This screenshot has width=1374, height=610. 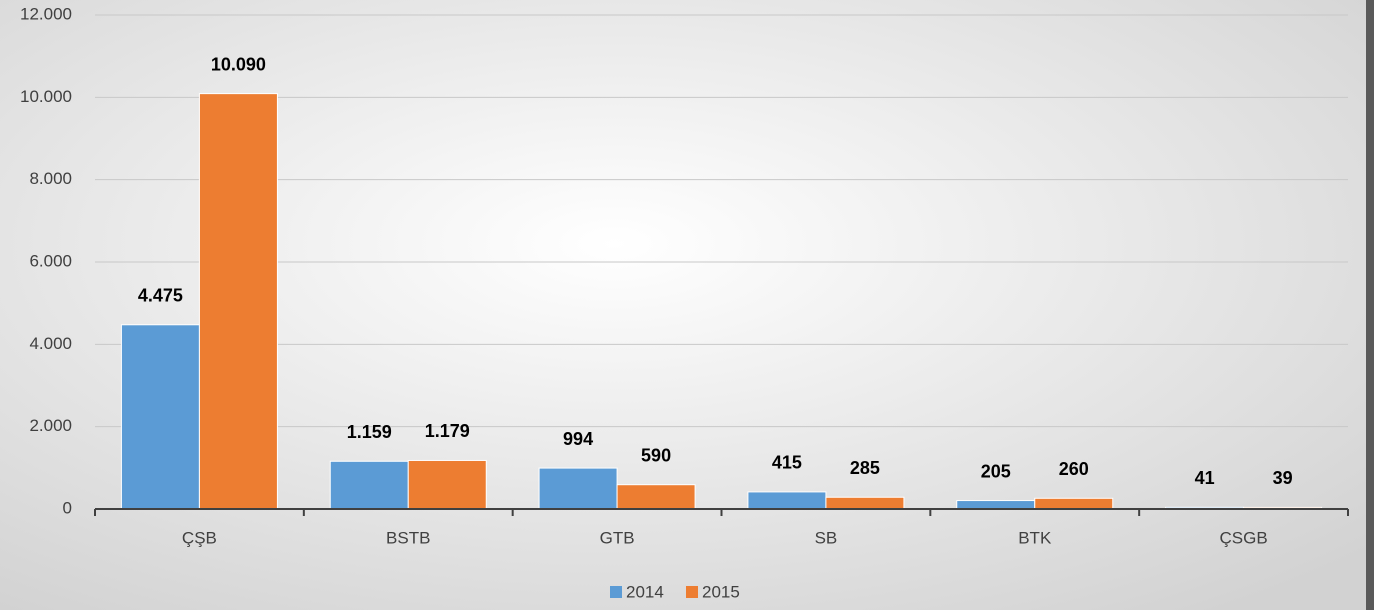 What do you see at coordinates (645, 591) in the screenshot?
I see `legend-label: 2014` at bounding box center [645, 591].